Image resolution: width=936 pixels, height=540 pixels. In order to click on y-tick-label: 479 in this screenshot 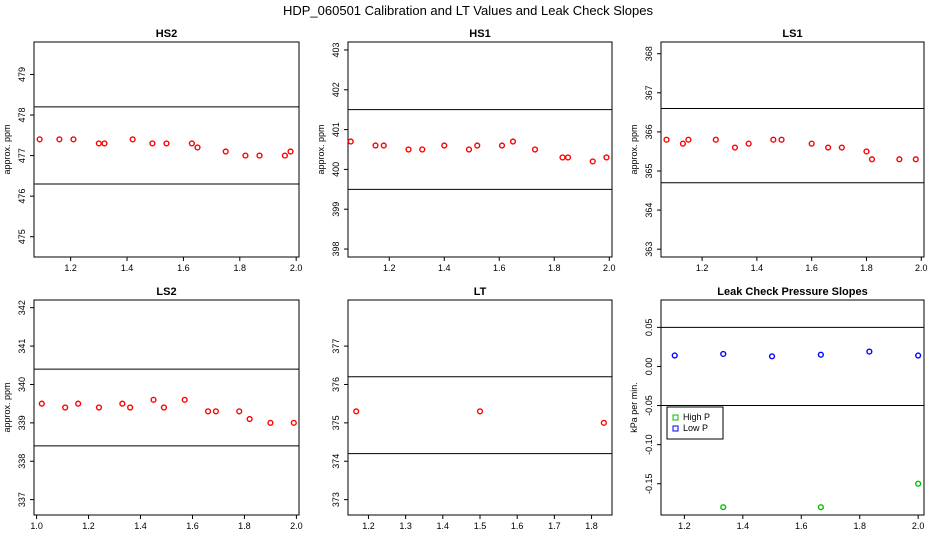, I will do `click(22, 74)`.